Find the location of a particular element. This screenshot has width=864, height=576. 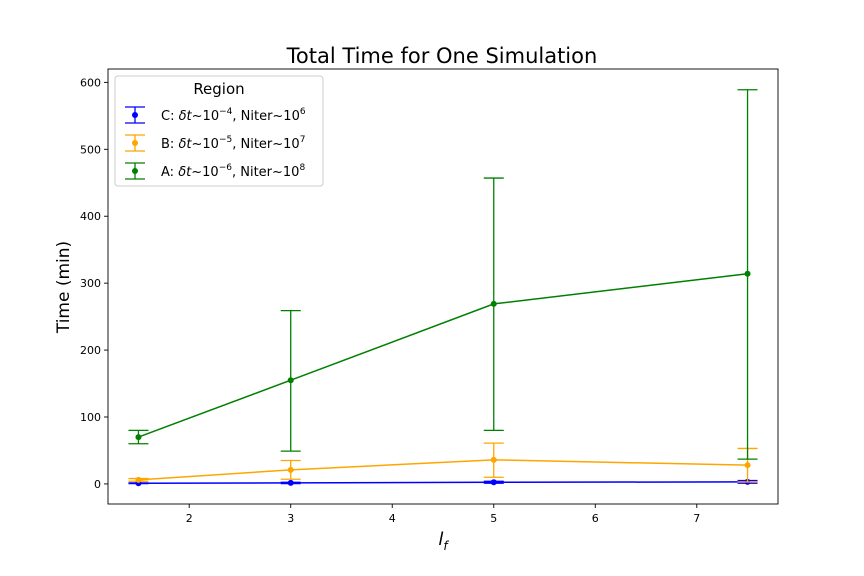

chart-title: Total Time for One Simulation is located at coordinates (442, 56).